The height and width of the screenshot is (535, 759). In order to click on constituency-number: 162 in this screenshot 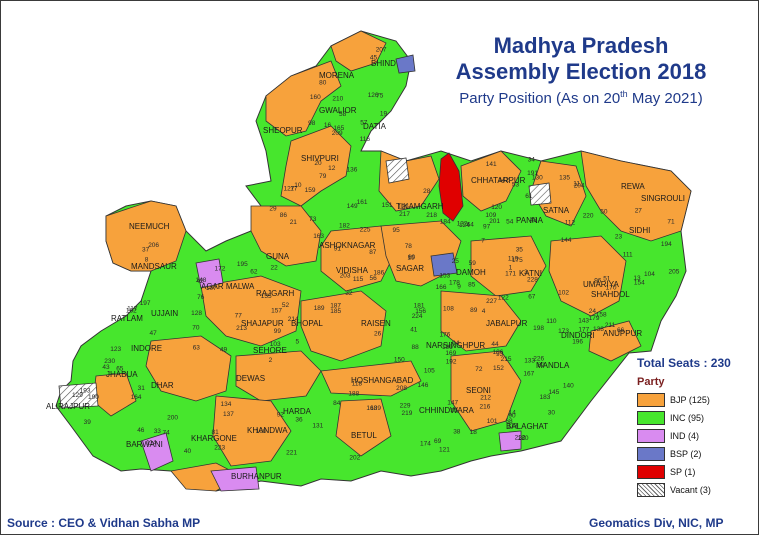, I will do `click(131, 310)`.